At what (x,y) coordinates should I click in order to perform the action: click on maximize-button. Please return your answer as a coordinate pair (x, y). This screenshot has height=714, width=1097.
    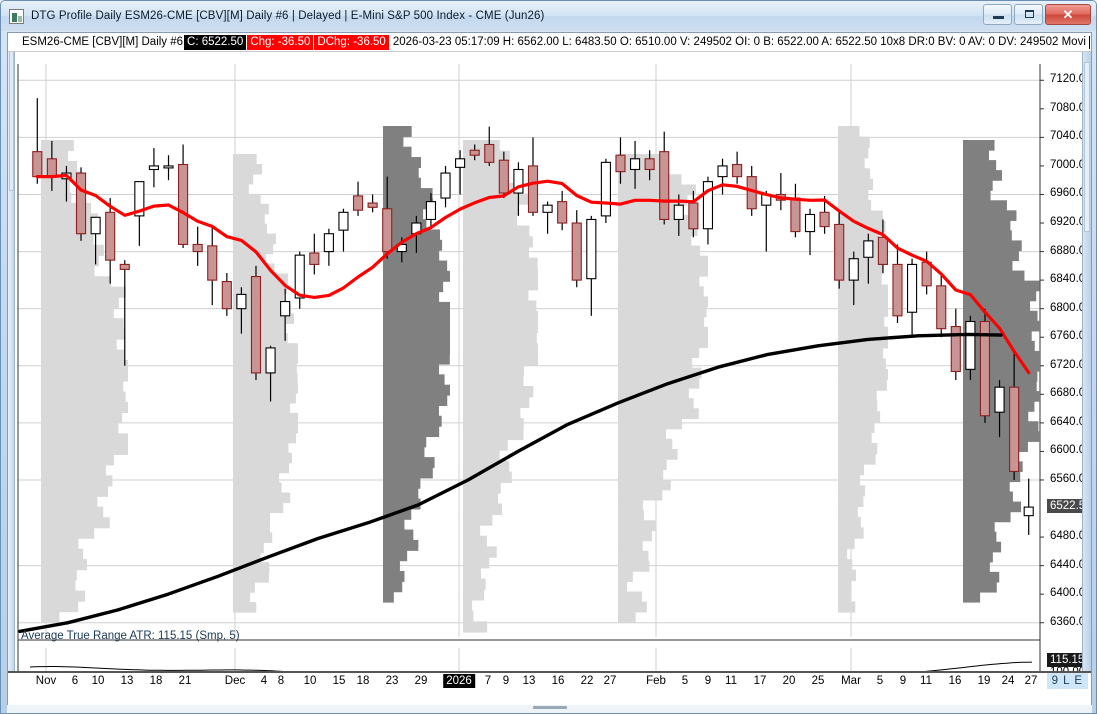
    Looking at the image, I should click on (1028, 14).